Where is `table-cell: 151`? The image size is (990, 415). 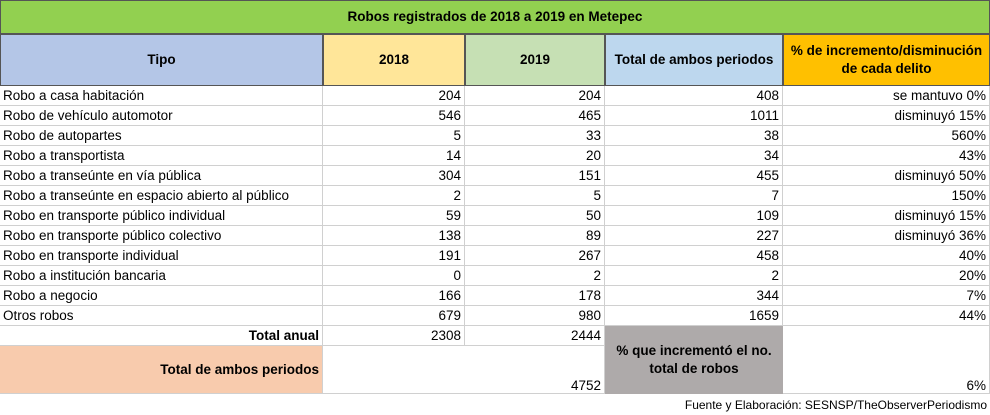
table-cell: 151 is located at coordinates (535, 176).